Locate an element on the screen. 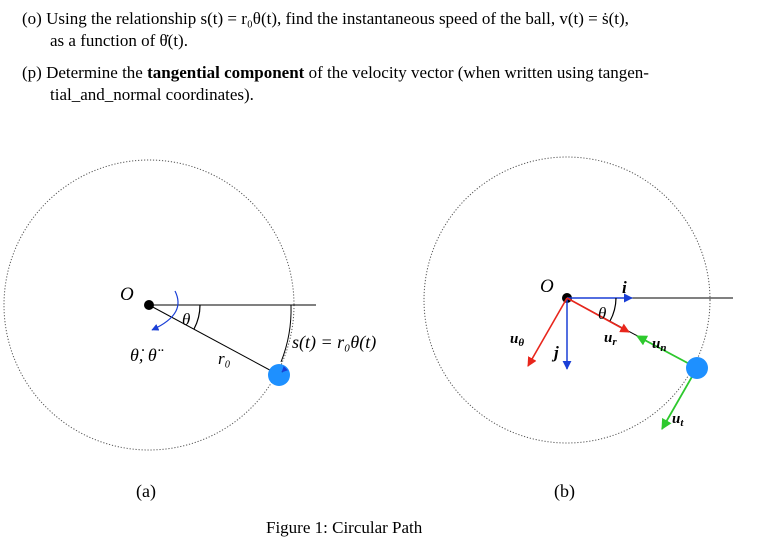 Image resolution: width=776 pixels, height=538 pixels. ur-arrow is located at coordinates (598, 315).